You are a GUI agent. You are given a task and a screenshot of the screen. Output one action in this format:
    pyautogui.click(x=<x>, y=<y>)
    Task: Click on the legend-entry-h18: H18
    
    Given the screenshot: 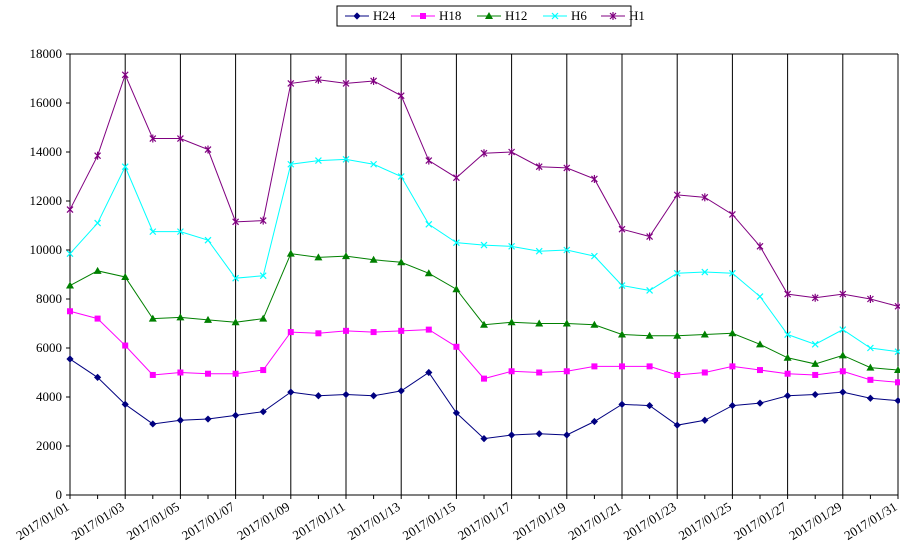 What is the action you would take?
    pyautogui.click(x=436, y=15)
    